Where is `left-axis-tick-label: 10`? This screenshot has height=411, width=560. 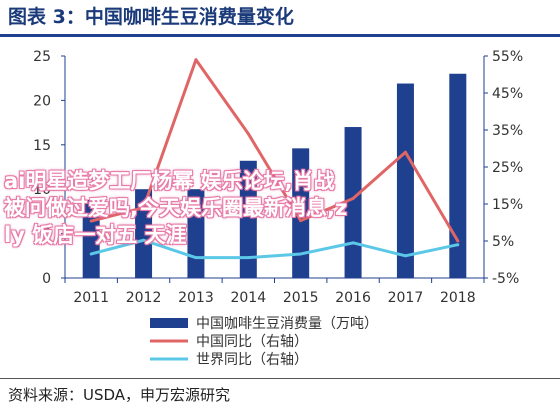 left-axis-tick-label: 10 is located at coordinates (42, 190).